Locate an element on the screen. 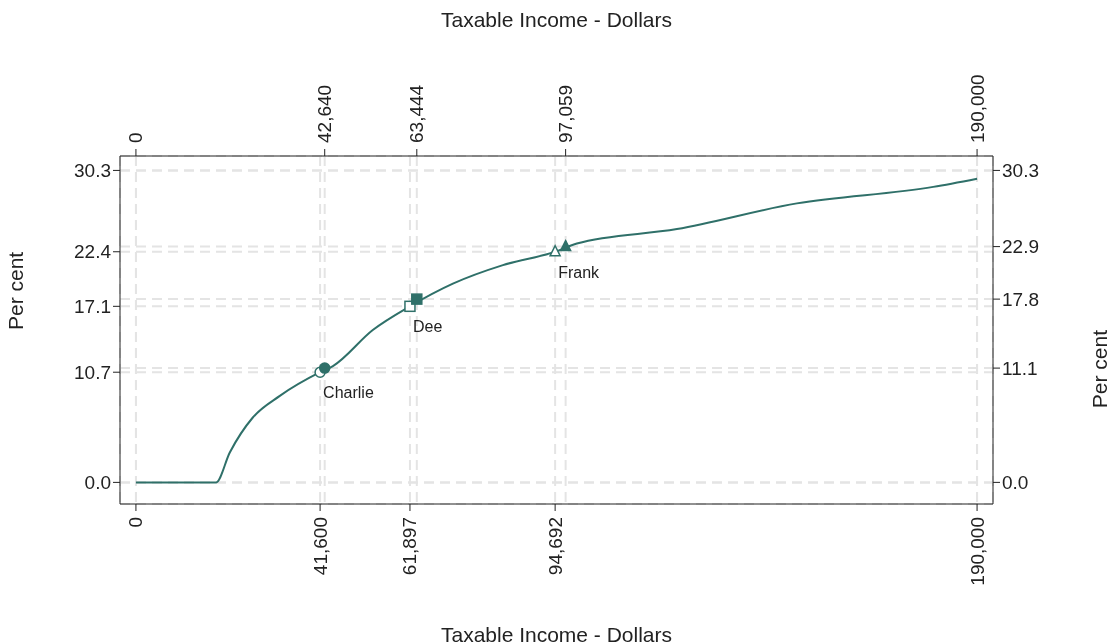 The width and height of the screenshot is (1110, 644). x2-tick-label: 97,059 is located at coordinates (566, 113).